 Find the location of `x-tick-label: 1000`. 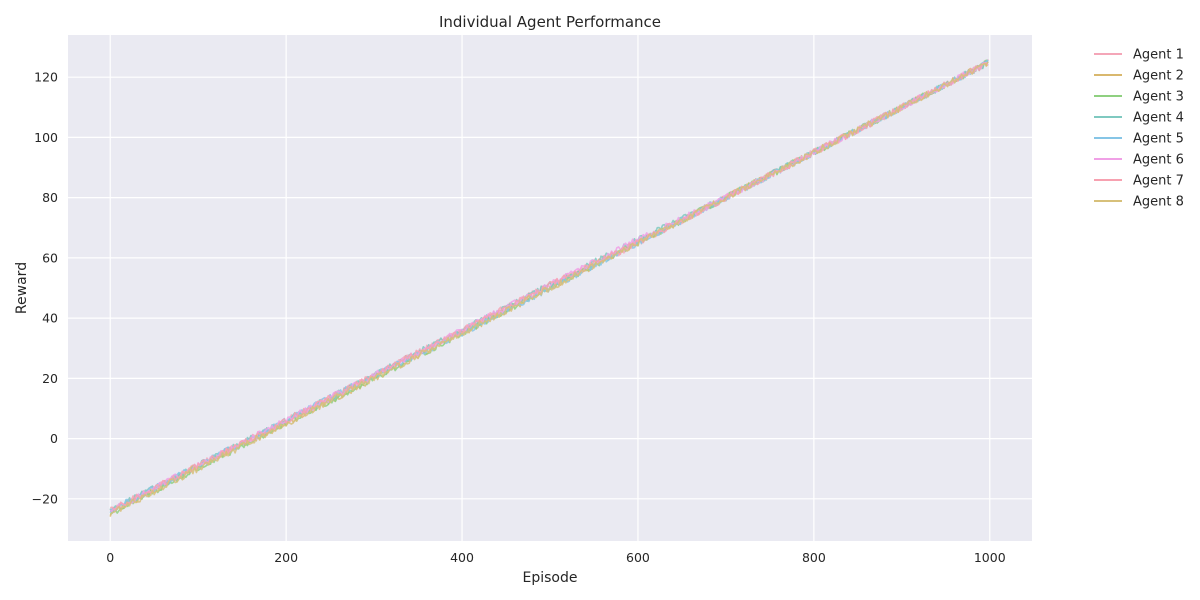

x-tick-label: 1000 is located at coordinates (990, 557).